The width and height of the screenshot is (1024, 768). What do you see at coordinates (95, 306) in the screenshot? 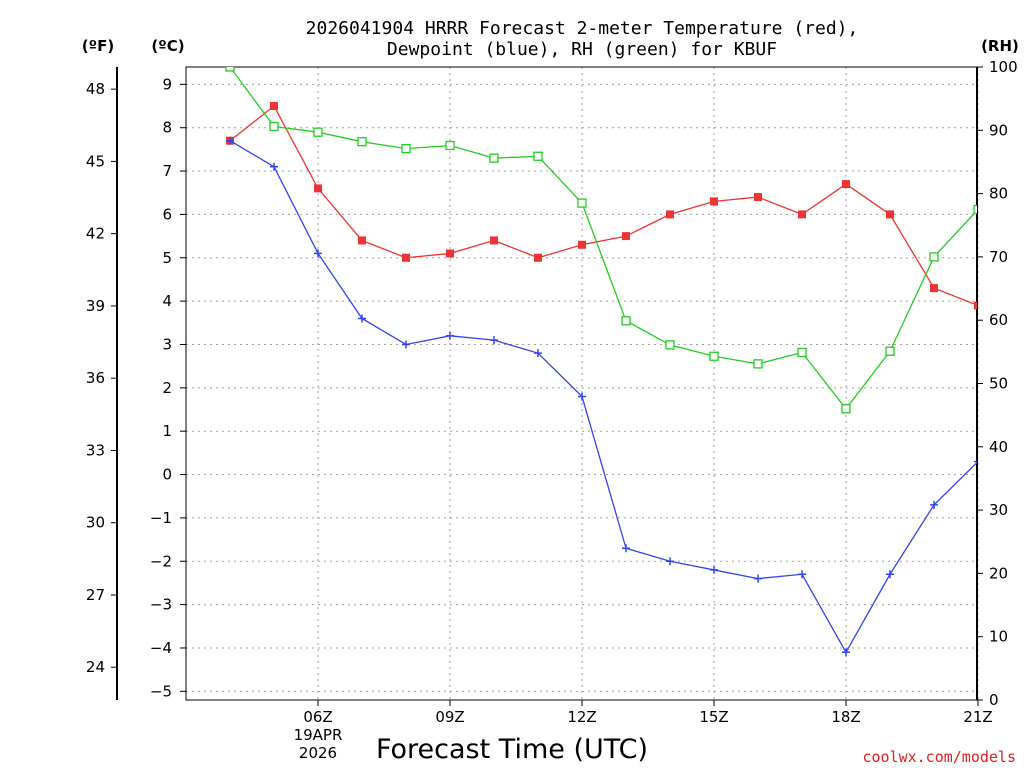
I see `fahrenheit-tick-label: 39` at bounding box center [95, 306].